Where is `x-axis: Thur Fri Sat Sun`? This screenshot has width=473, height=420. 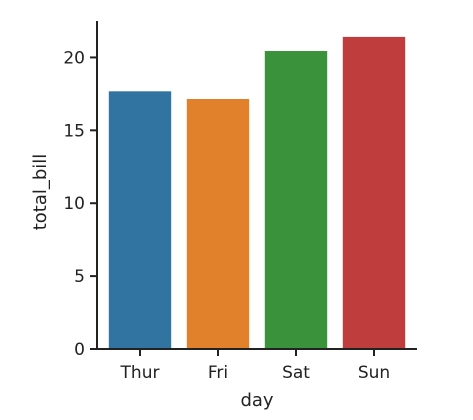 x-axis: Thur Fri Sat Sun is located at coordinates (256, 365).